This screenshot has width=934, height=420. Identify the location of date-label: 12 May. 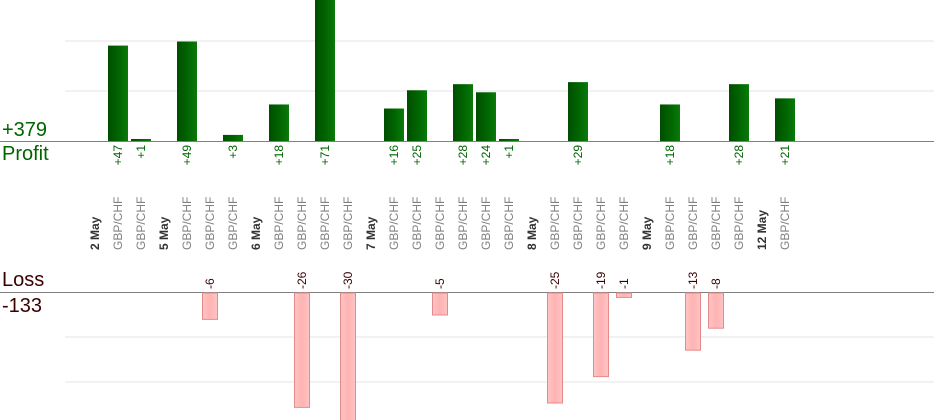
(762, 230).